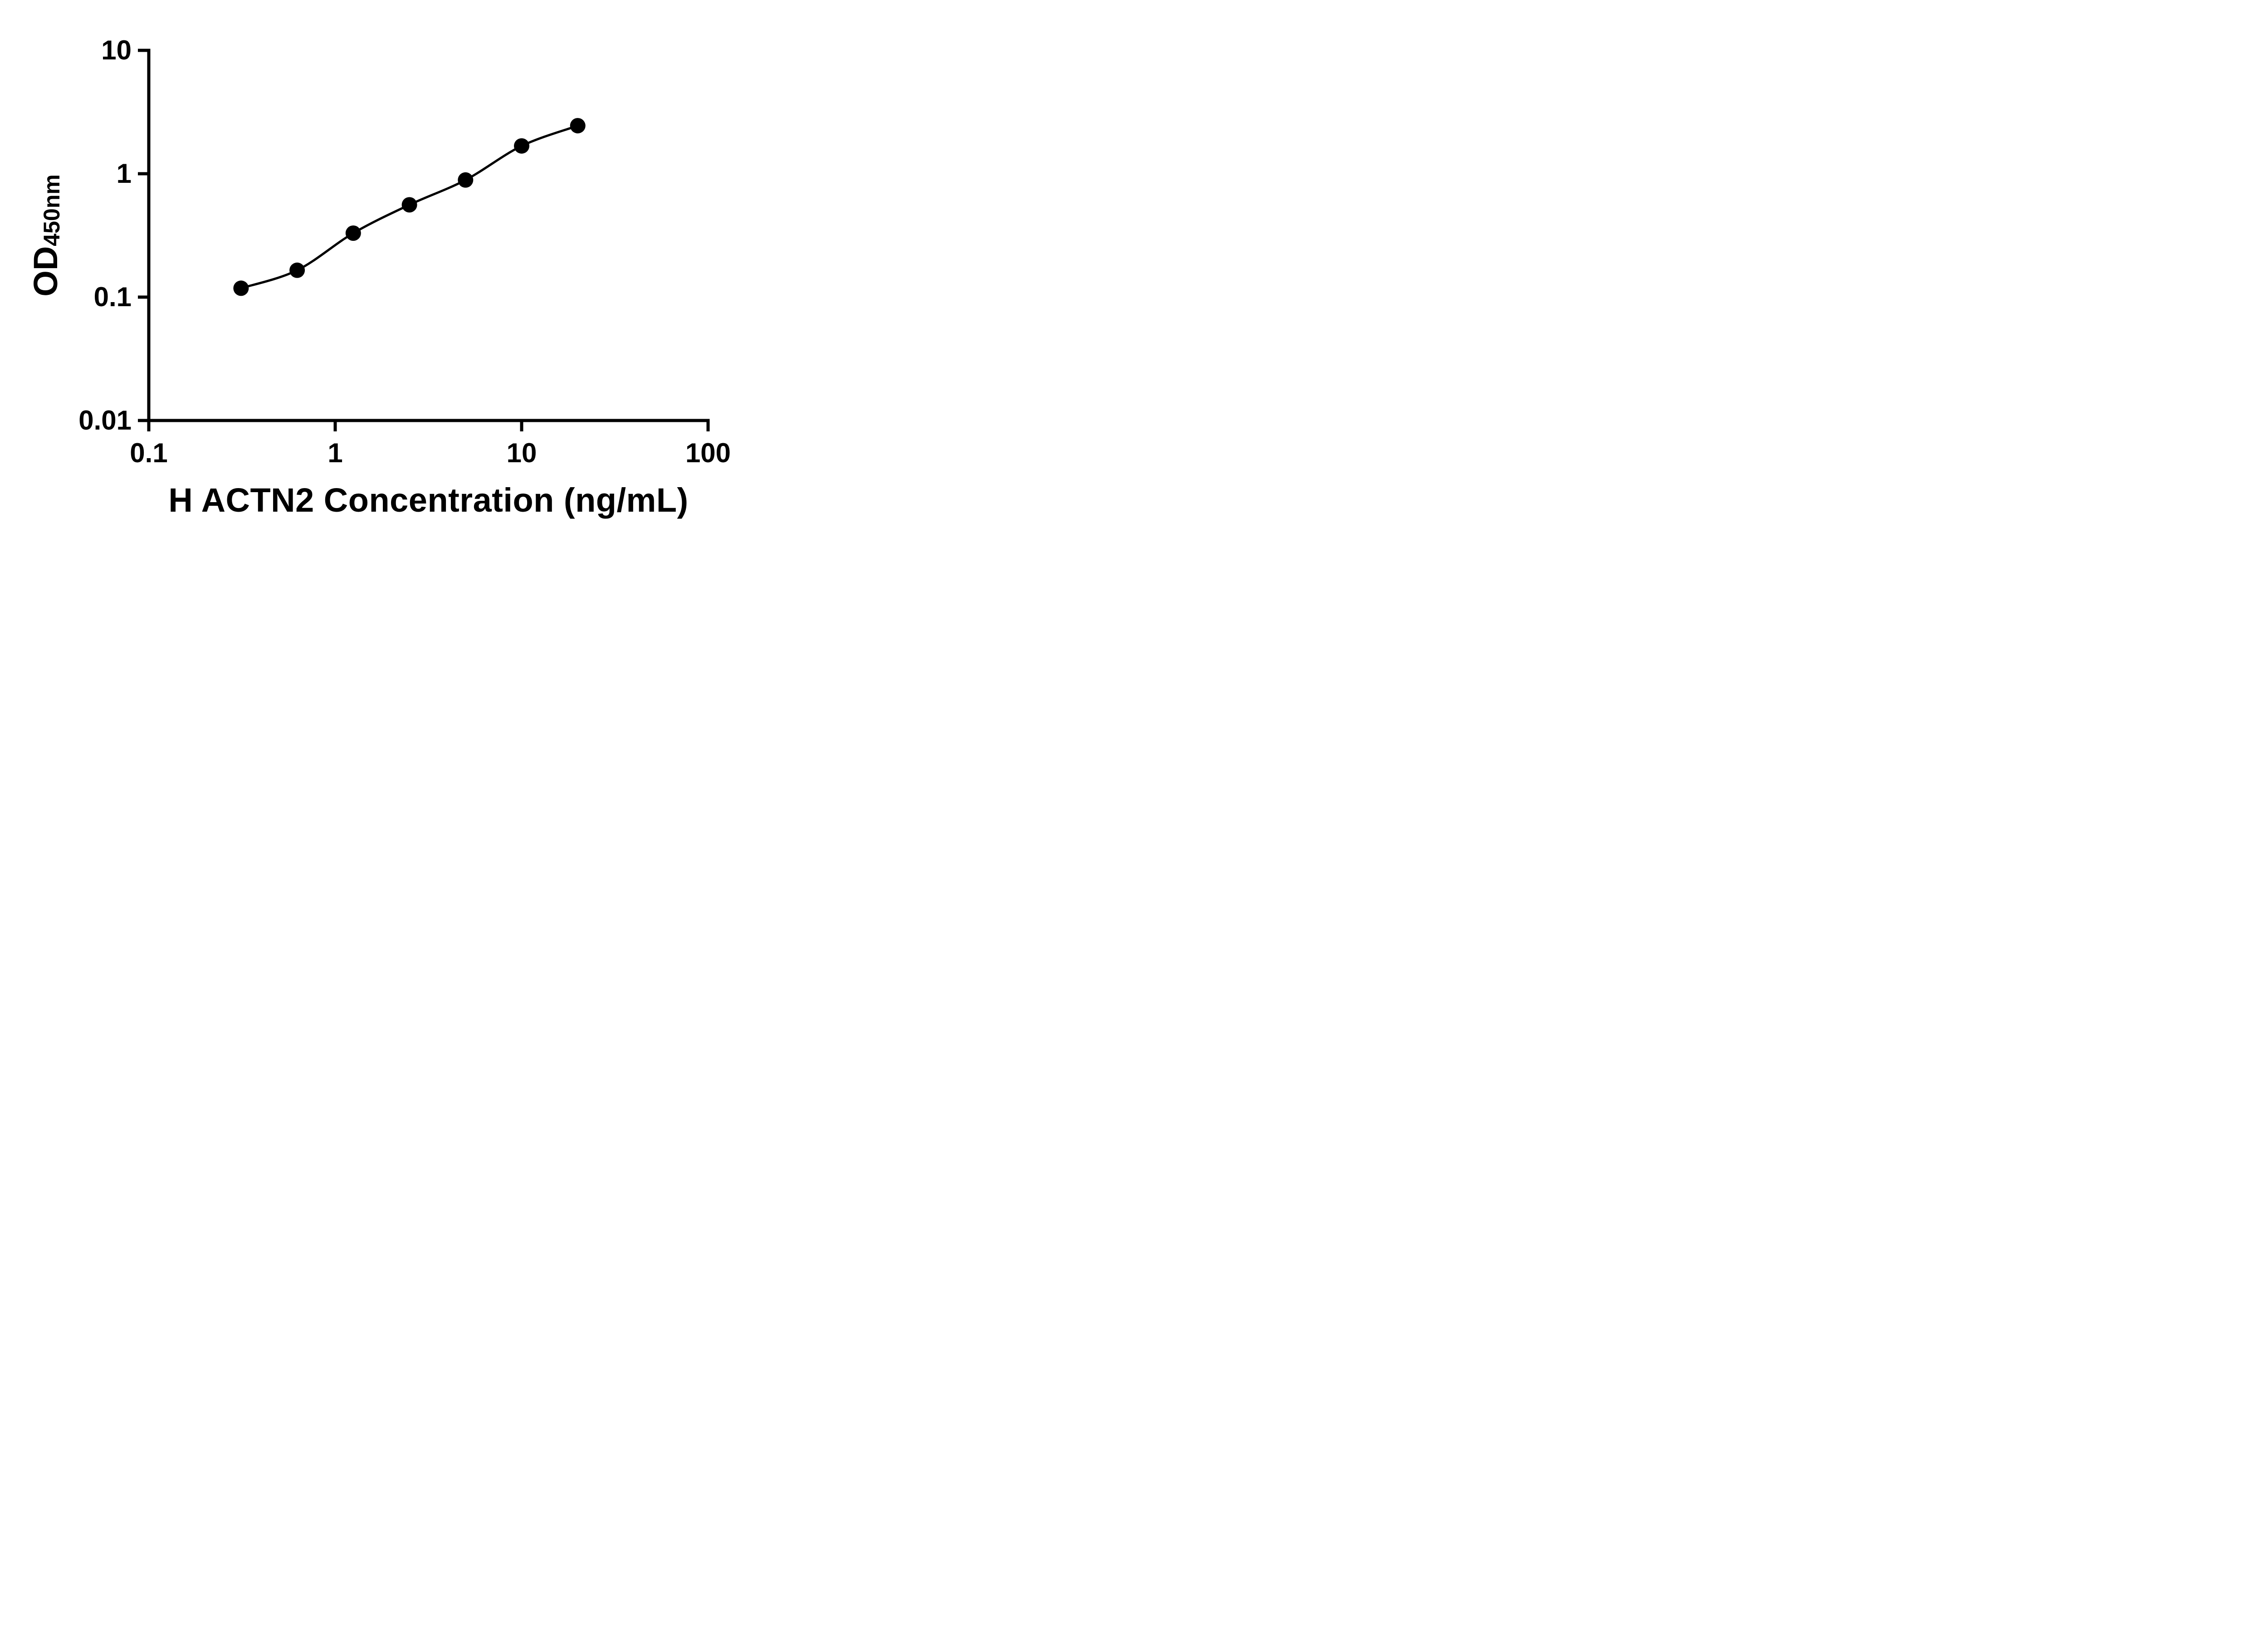 This screenshot has height=1633, width=2268. Describe the element at coordinates (125, 173) in the screenshot. I see `y-tick-label: 1` at that location.